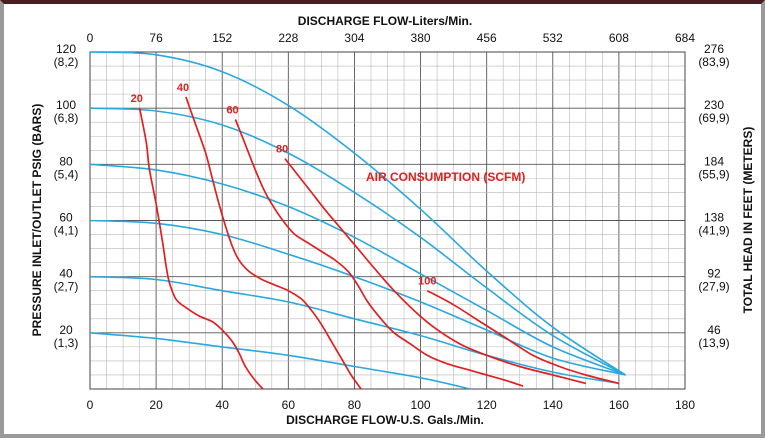  I want to click on left-tick-label: 20, so click(66, 330).